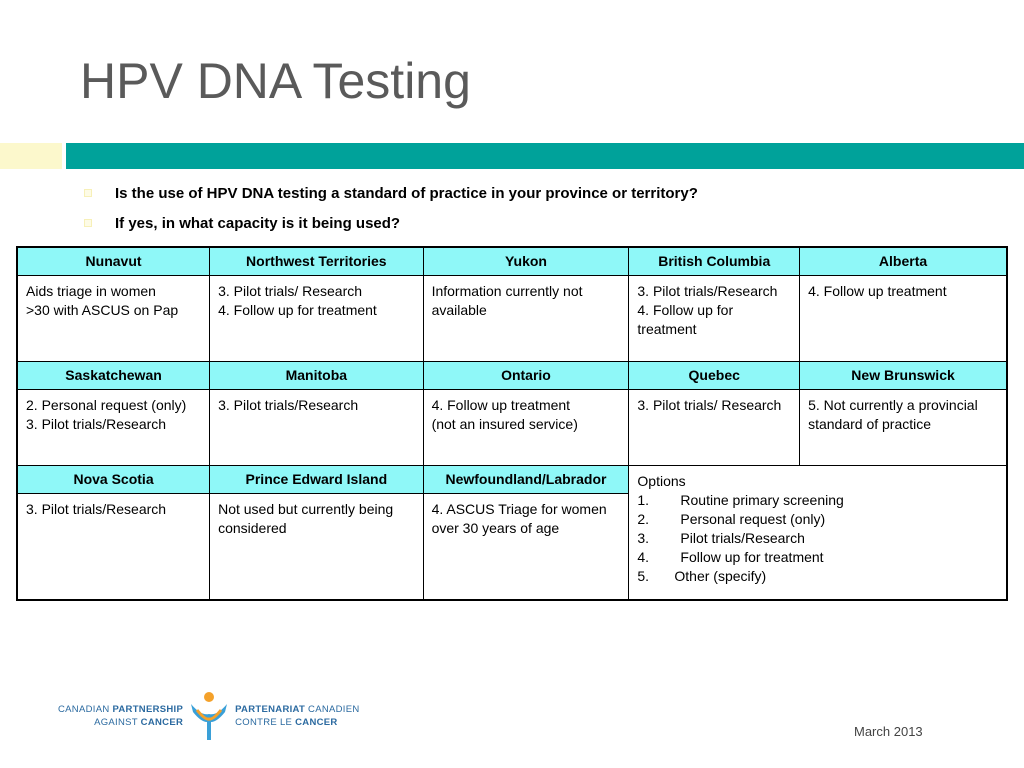 The height and width of the screenshot is (768, 1024). What do you see at coordinates (507, 300) in the screenshot?
I see `cell-line: Information currently not available` at bounding box center [507, 300].